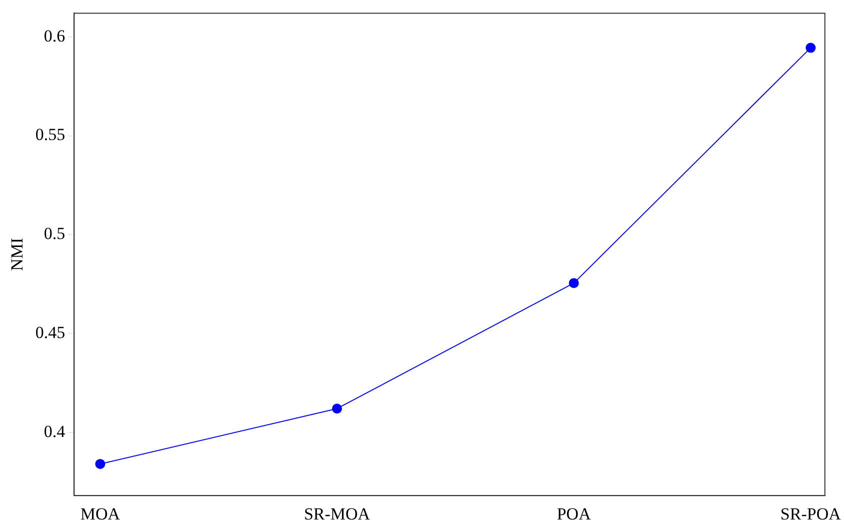 The width and height of the screenshot is (844, 532). I want to click on y-tick-label: 0.4, so click(55, 431).